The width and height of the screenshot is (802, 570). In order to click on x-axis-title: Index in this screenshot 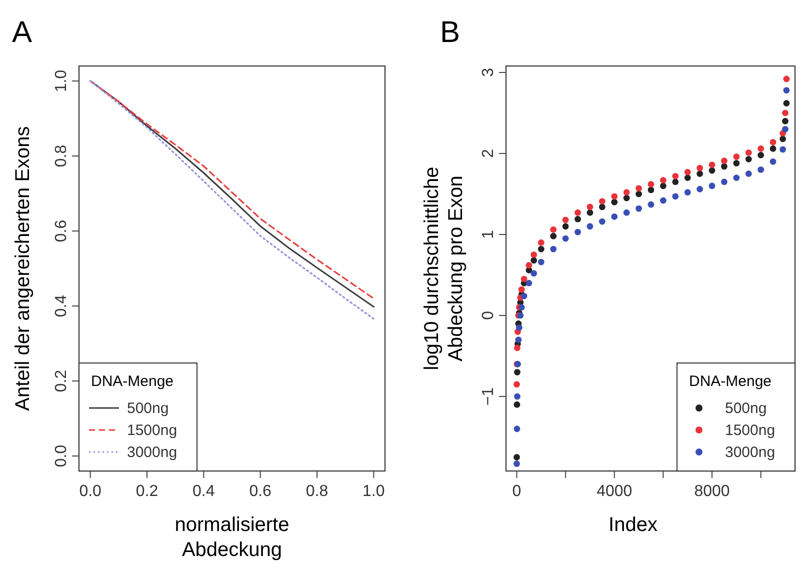, I will do `click(633, 525)`.